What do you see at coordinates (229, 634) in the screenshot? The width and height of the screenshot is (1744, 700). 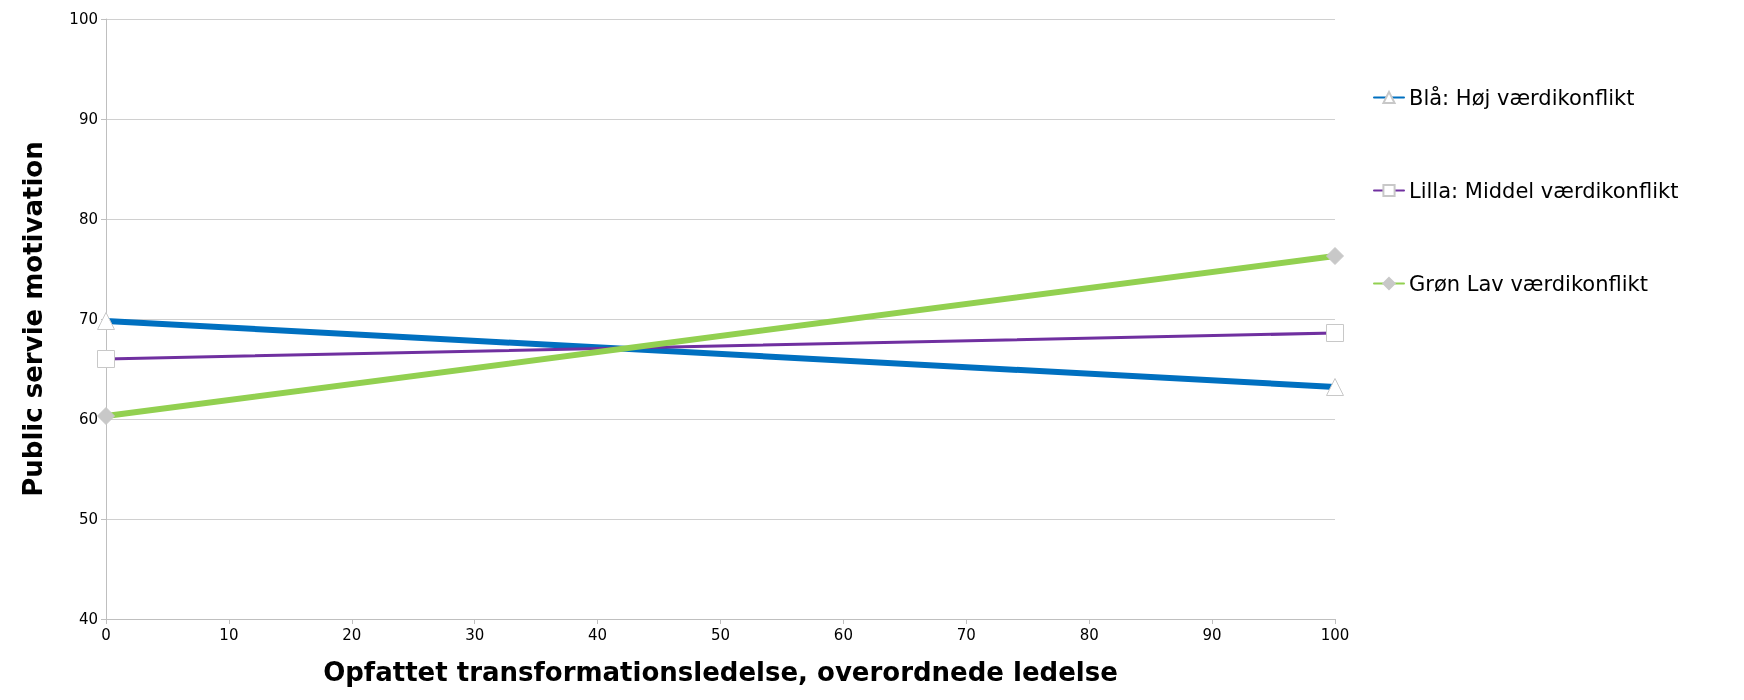 I see `x-tick-label: 10` at bounding box center [229, 634].